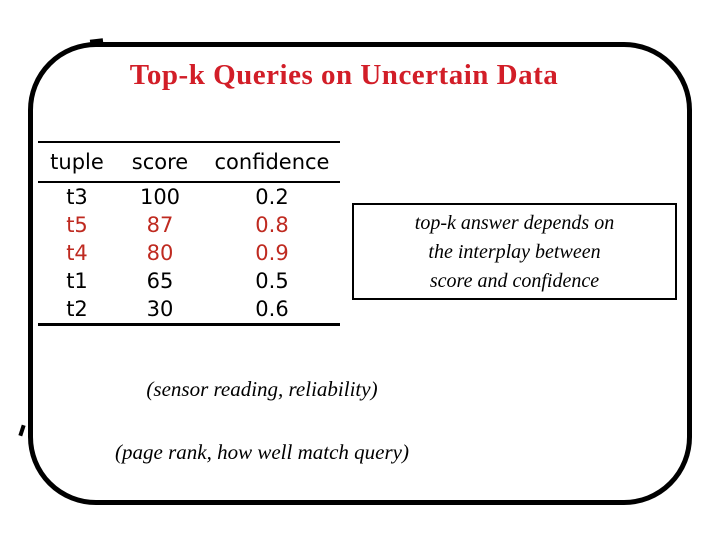 This screenshot has width=720, height=540. Describe the element at coordinates (77, 225) in the screenshot. I see `tuple-cell: t5` at that location.